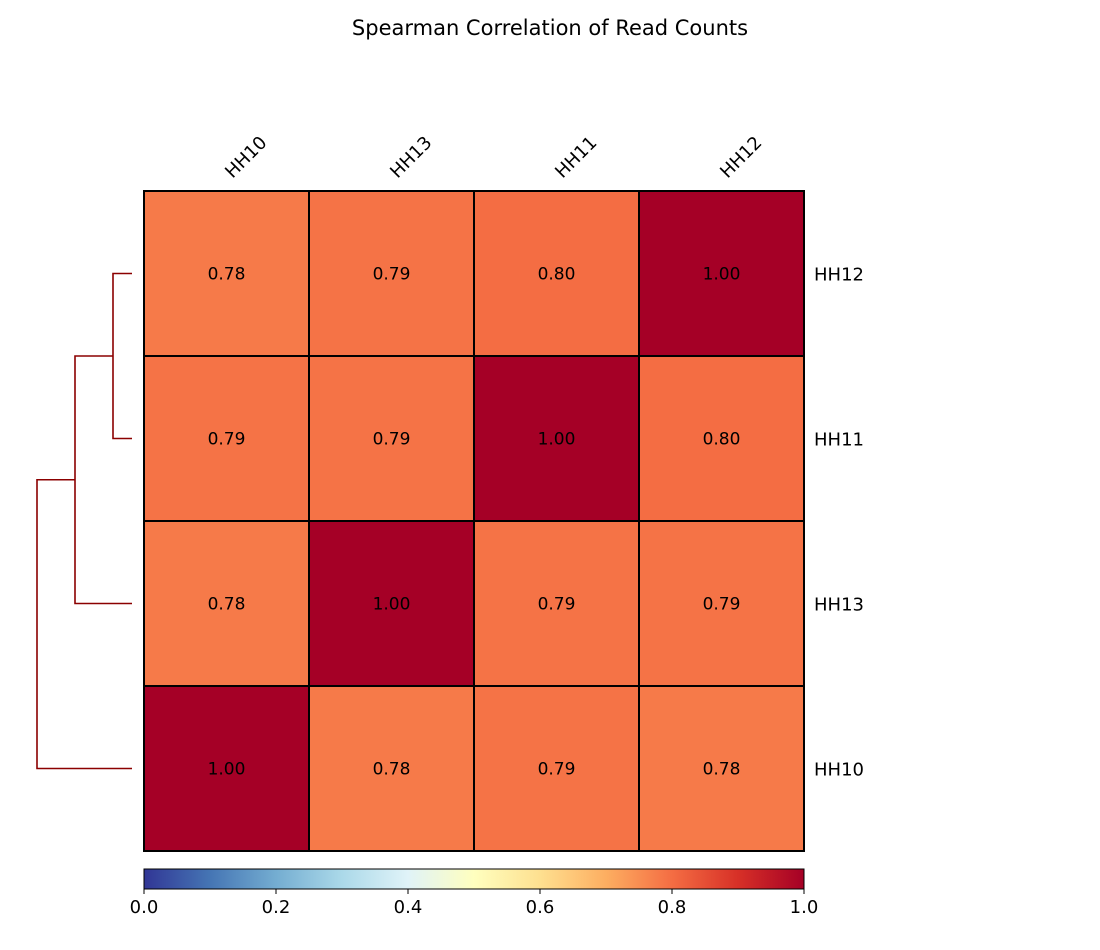  Describe the element at coordinates (576, 157) in the screenshot. I see `column-label: HH11` at that location.